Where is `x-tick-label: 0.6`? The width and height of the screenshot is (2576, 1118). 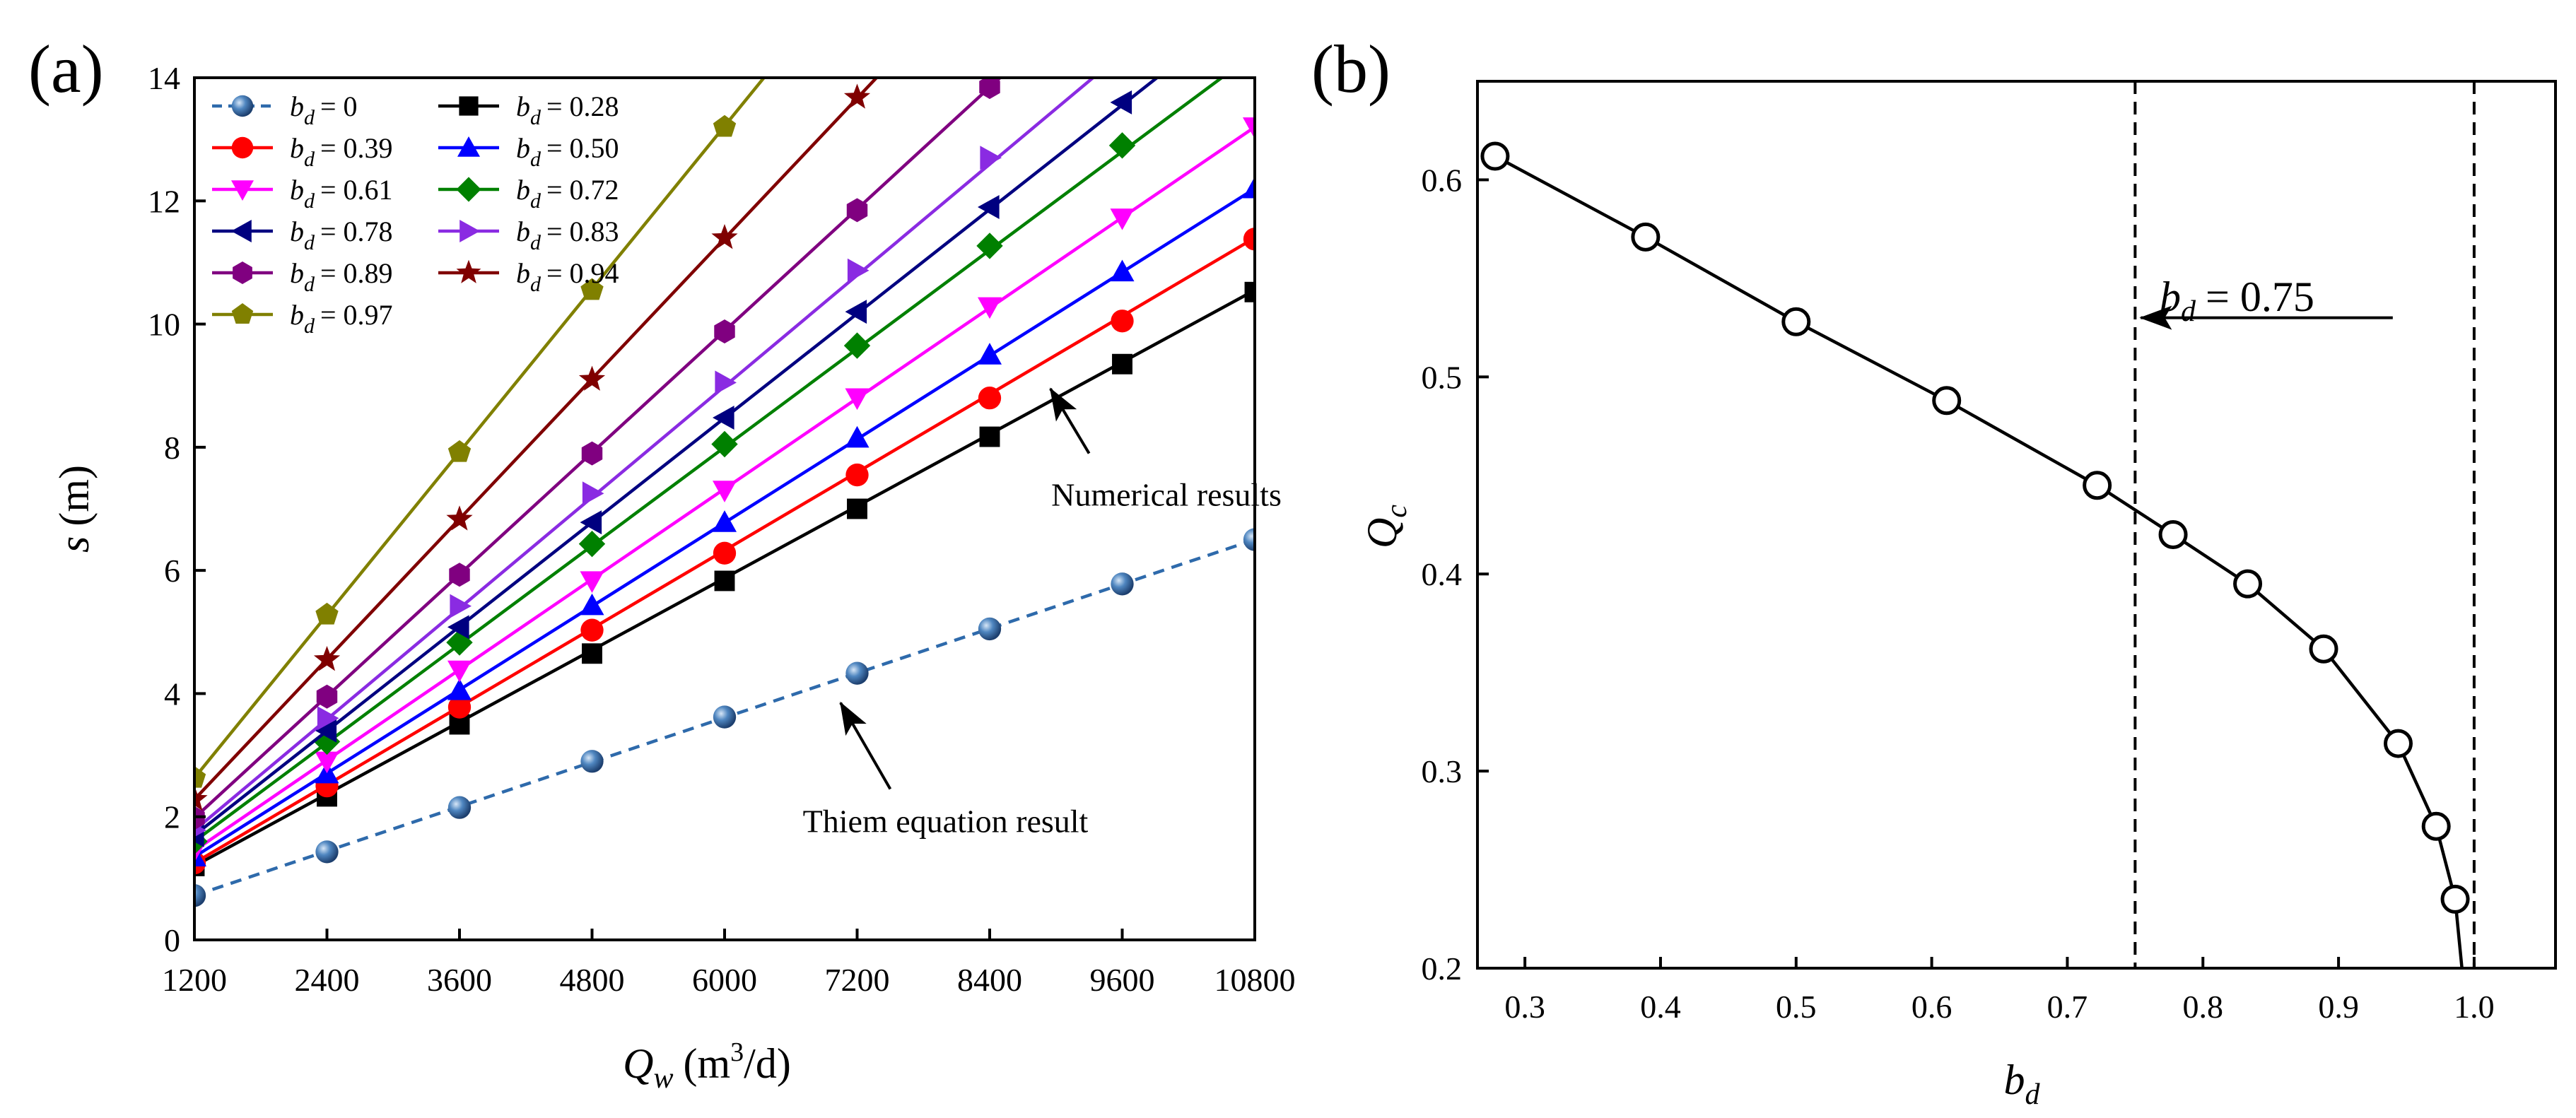 x-tick-label: 0.6 is located at coordinates (1932, 1007).